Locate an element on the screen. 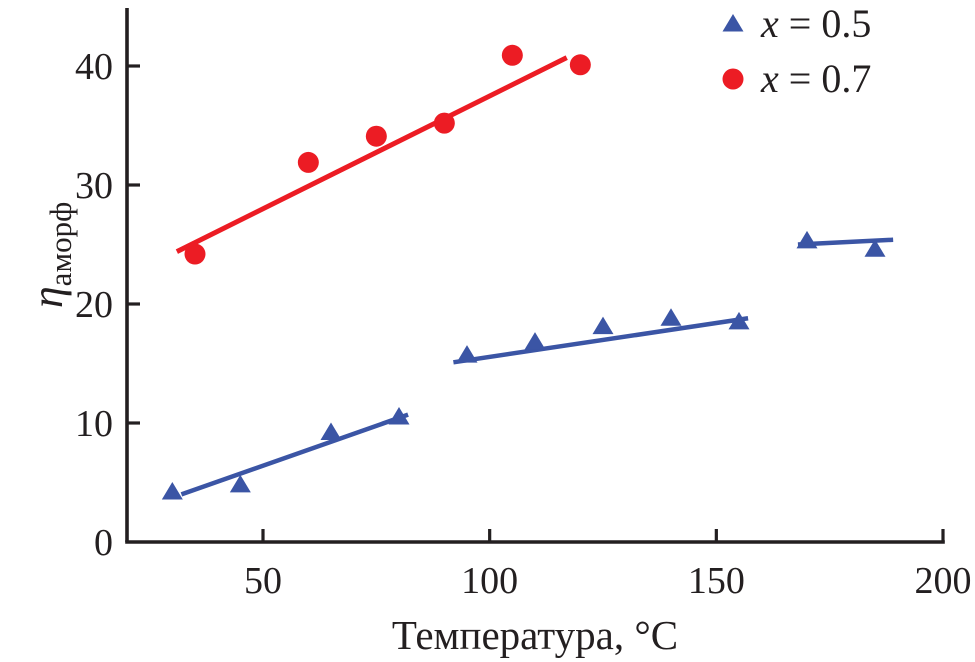 The height and width of the screenshot is (662, 975). y-axis-title-symbol: η is located at coordinates (47, 297).